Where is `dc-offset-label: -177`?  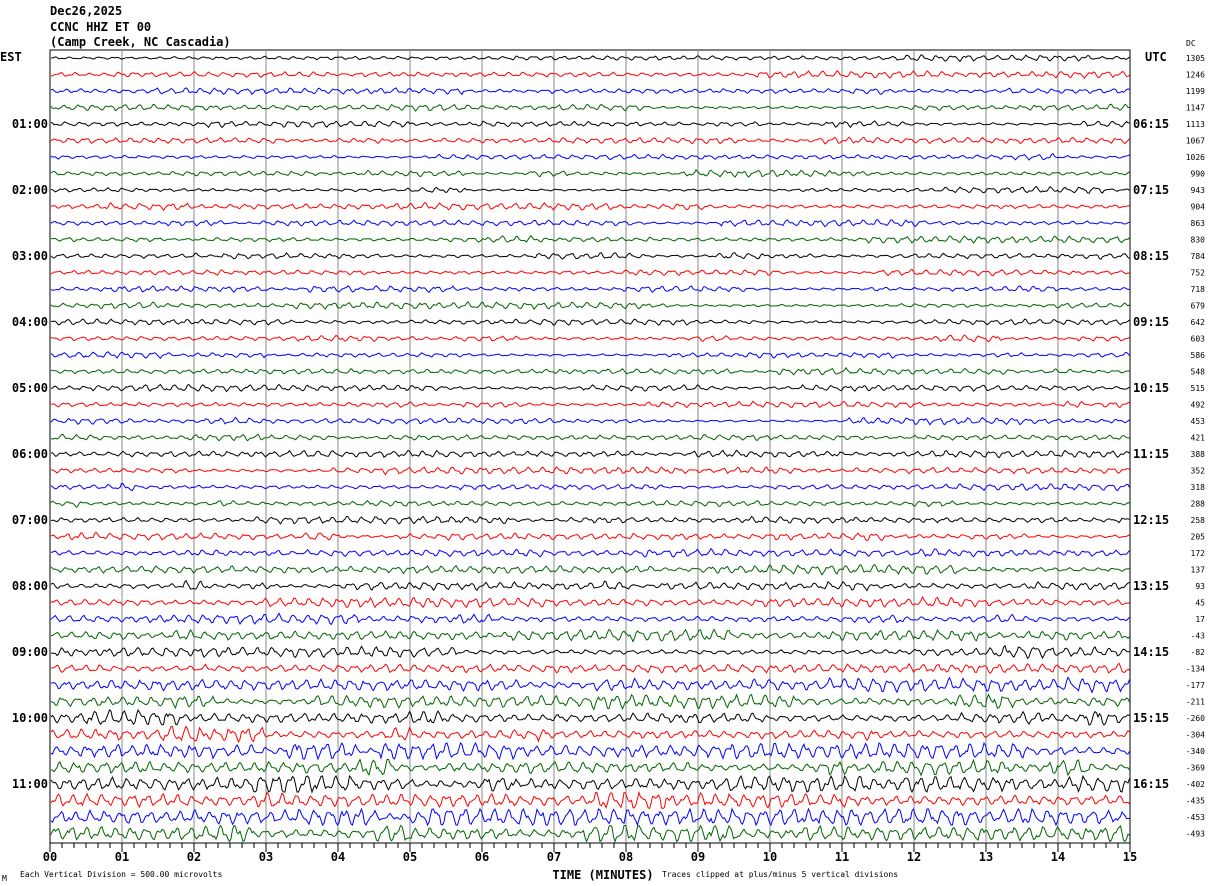 dc-offset-label: -177 is located at coordinates (1195, 685).